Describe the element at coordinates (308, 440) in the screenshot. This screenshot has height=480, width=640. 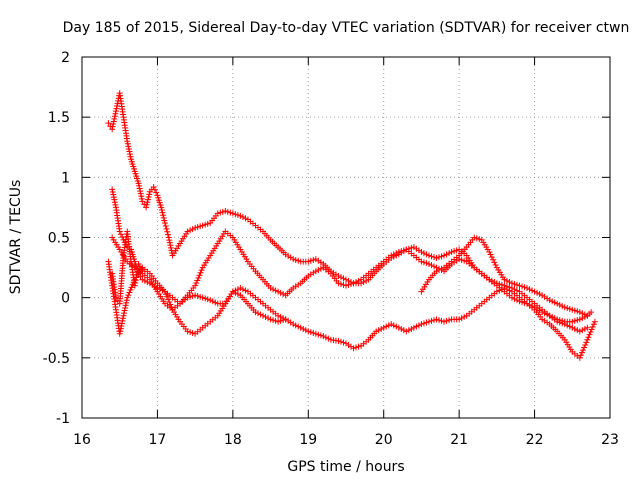
I see `x-tick-label: 19` at that location.